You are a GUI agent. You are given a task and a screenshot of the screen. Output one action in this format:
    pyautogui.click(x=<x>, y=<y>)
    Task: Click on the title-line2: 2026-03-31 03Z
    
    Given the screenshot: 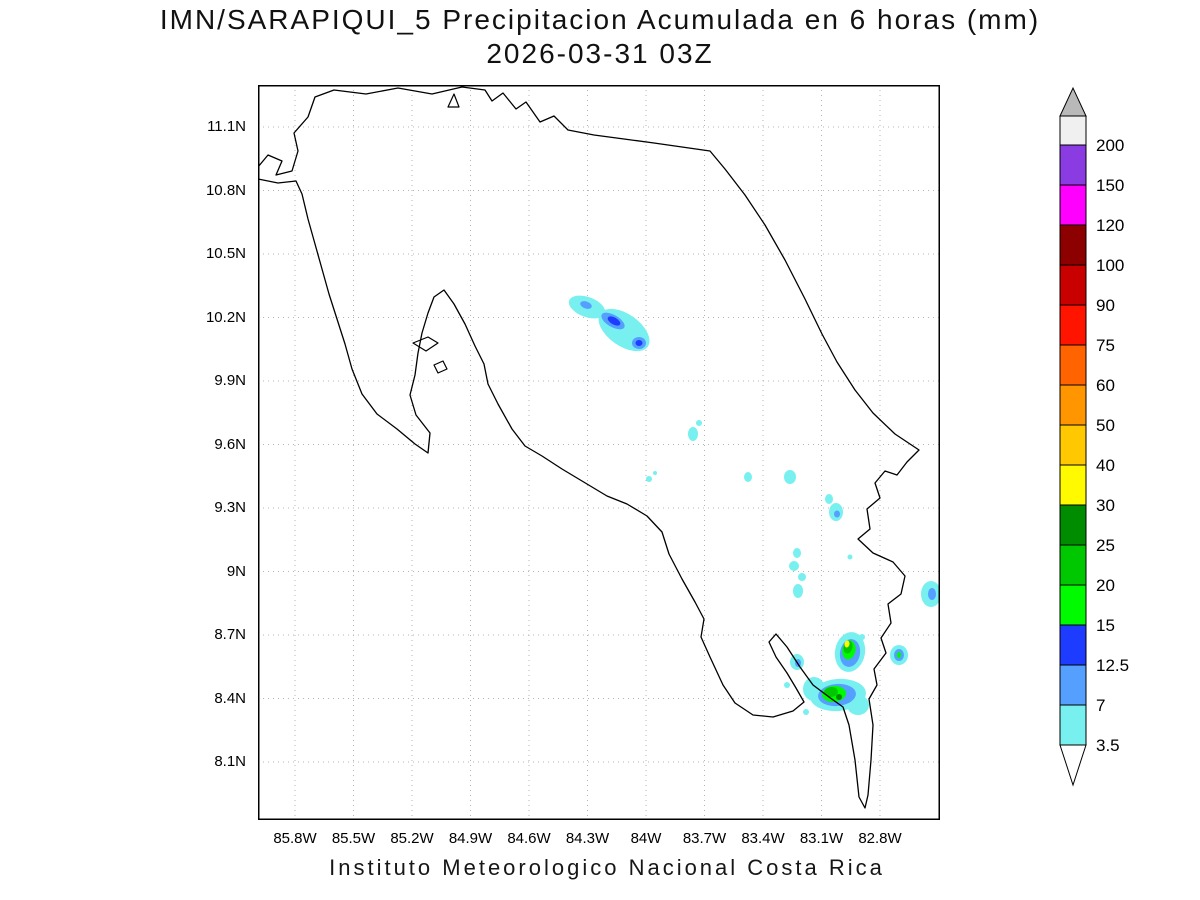 What is the action you would take?
    pyautogui.click(x=600, y=53)
    